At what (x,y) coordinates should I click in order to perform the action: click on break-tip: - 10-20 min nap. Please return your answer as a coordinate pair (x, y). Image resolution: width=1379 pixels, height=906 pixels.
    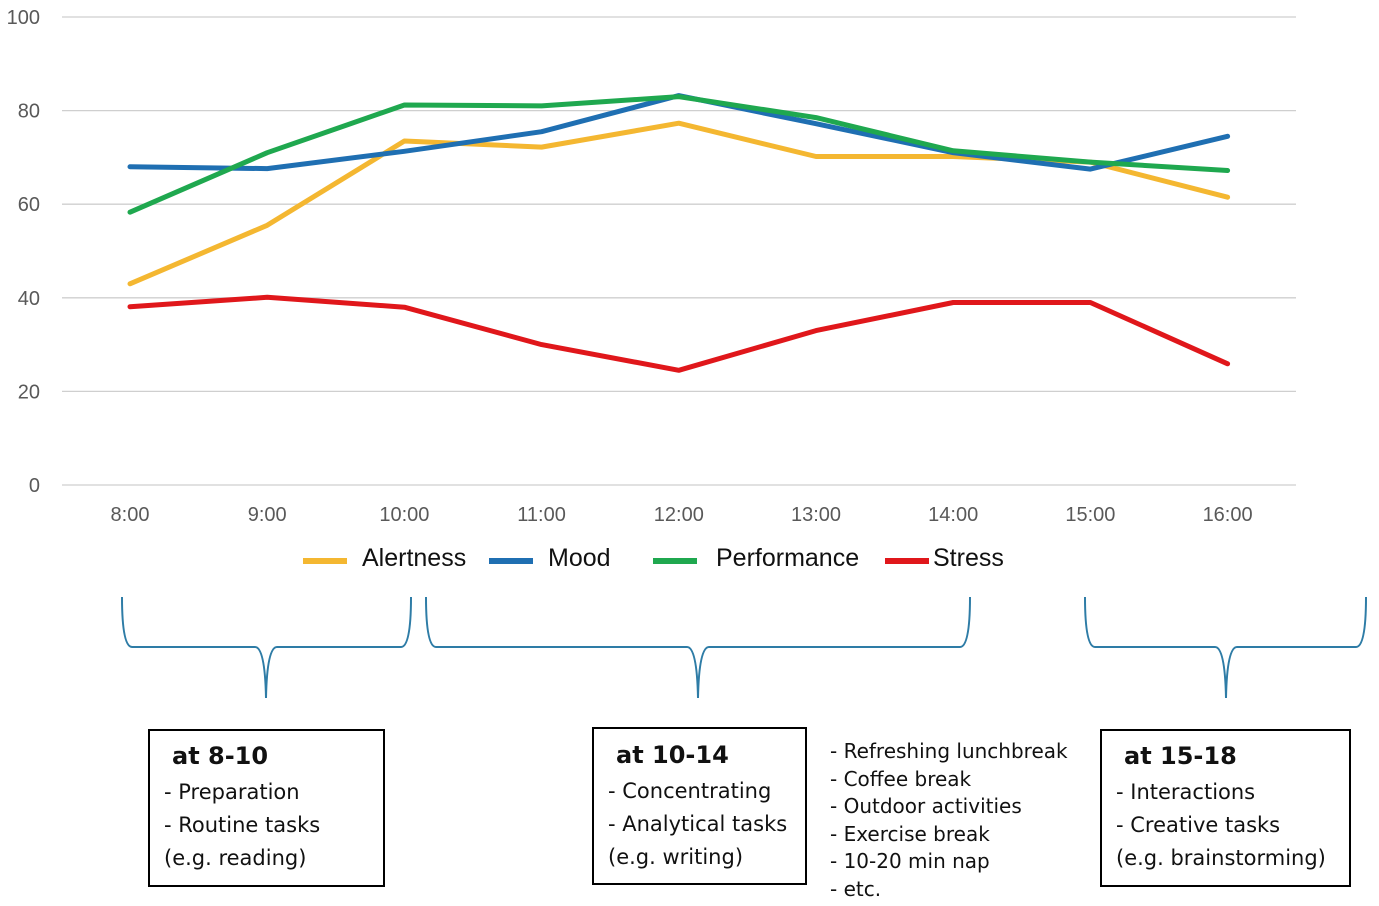
    Looking at the image, I should click on (910, 861).